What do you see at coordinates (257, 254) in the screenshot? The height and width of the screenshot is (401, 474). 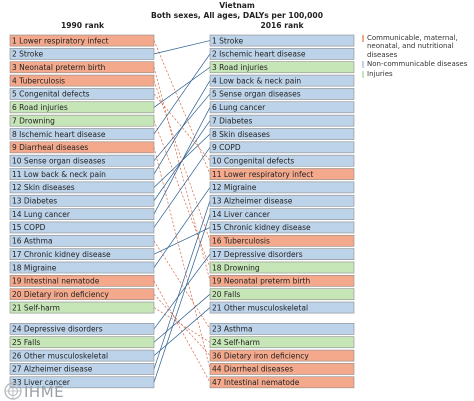 I see `right-rank-label: 17 Depressive disorders` at bounding box center [257, 254].